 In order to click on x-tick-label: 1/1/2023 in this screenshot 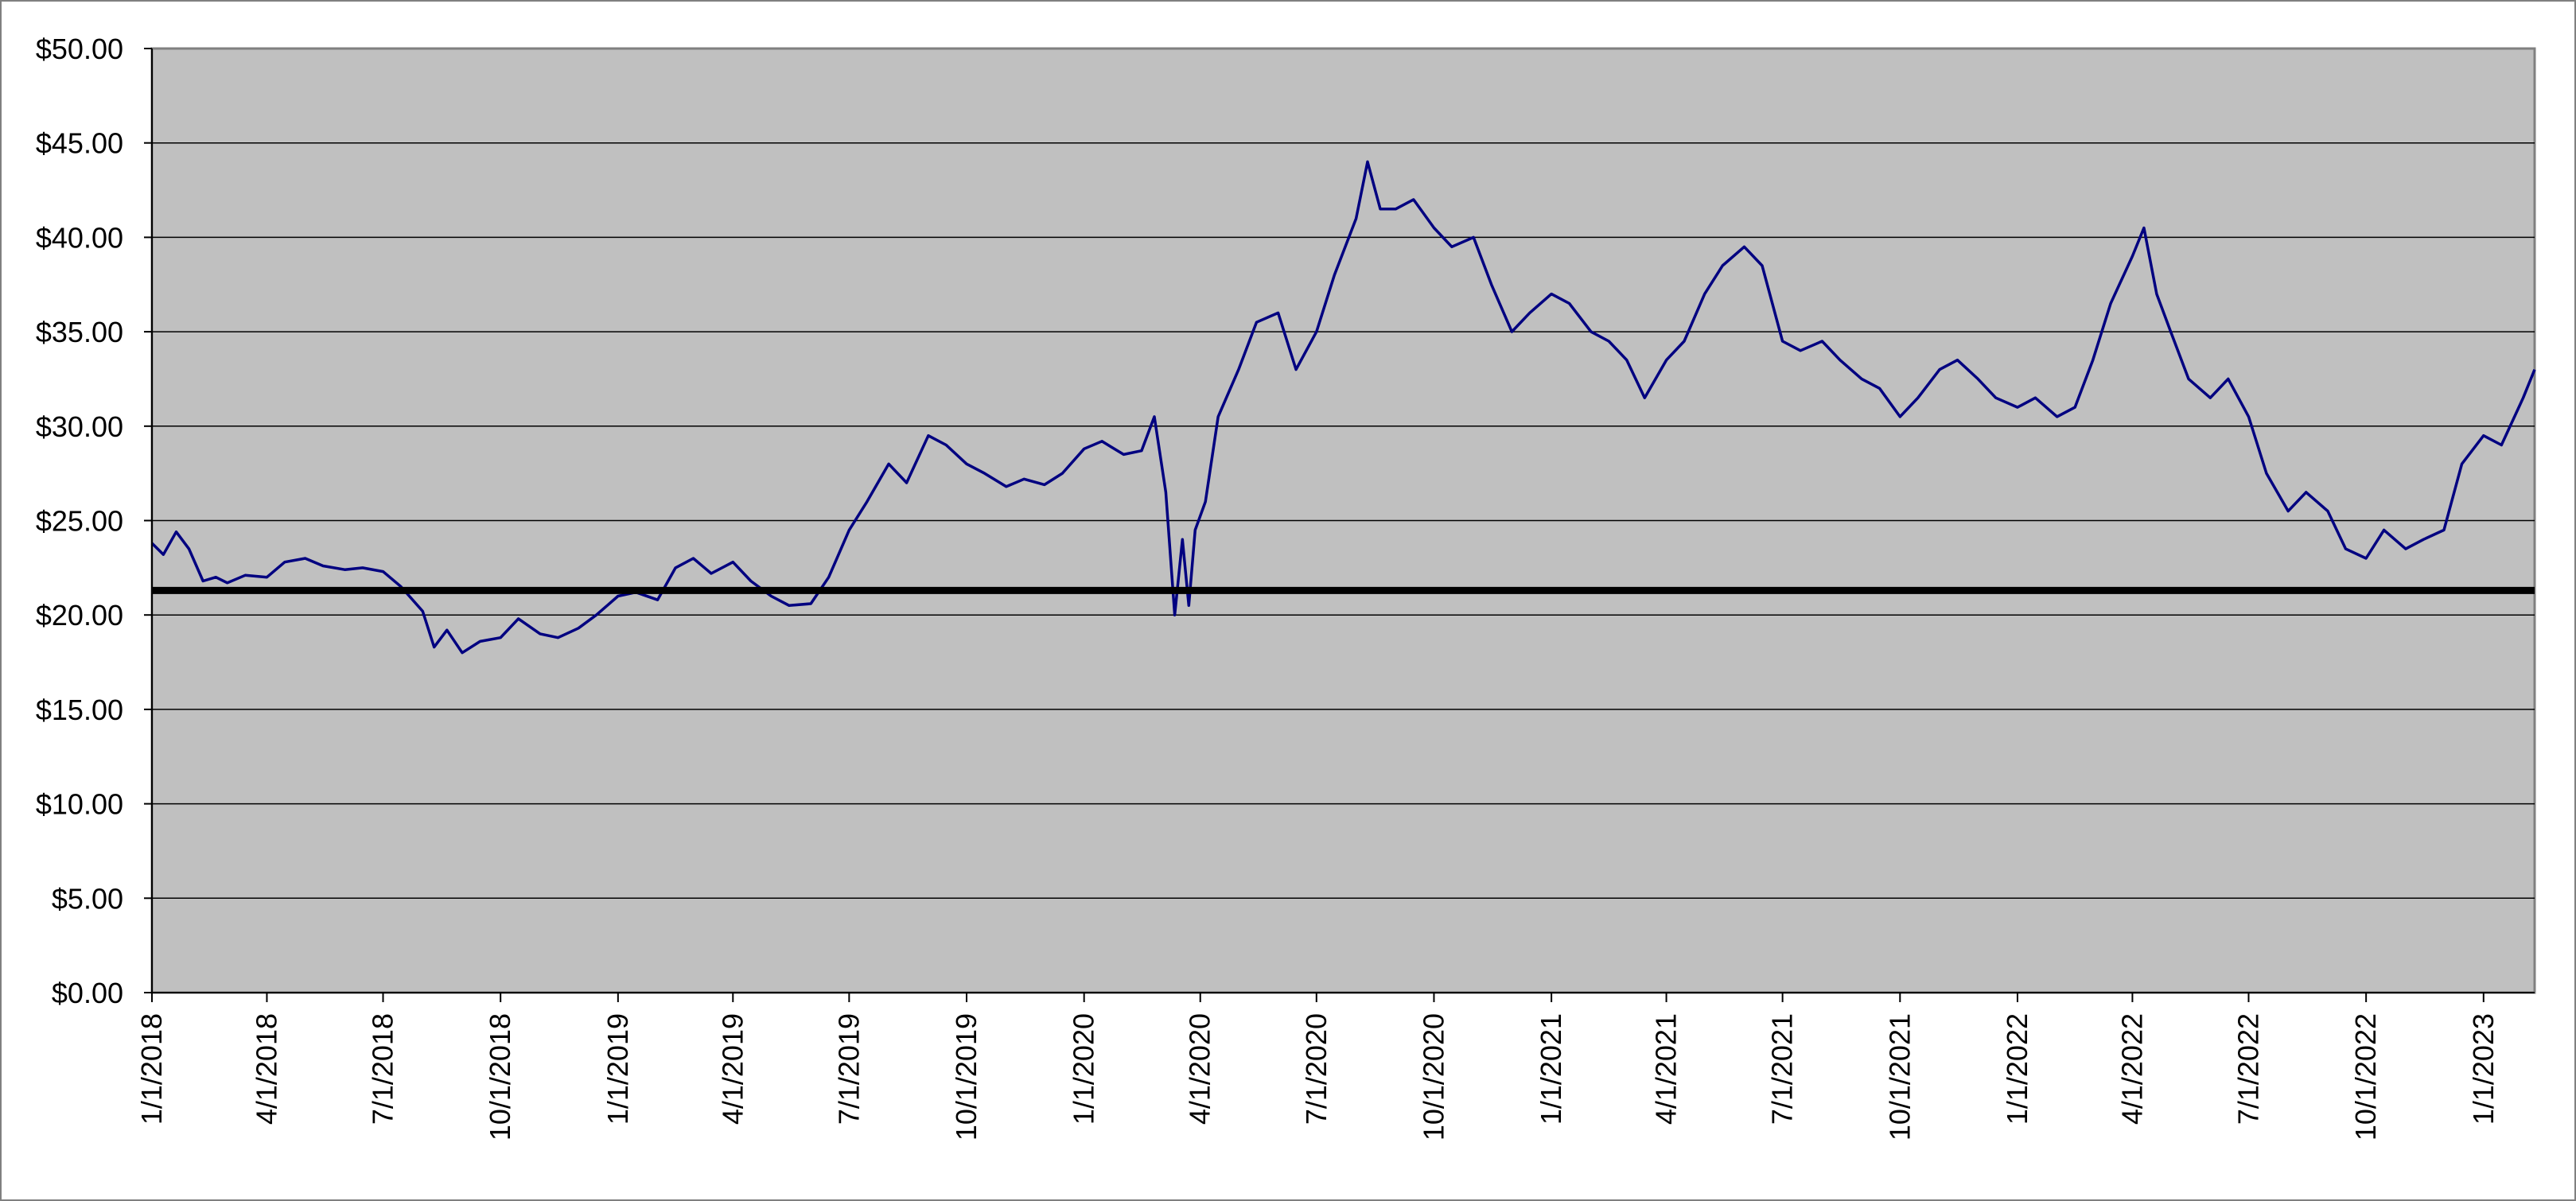, I will do `click(2484, 1069)`.